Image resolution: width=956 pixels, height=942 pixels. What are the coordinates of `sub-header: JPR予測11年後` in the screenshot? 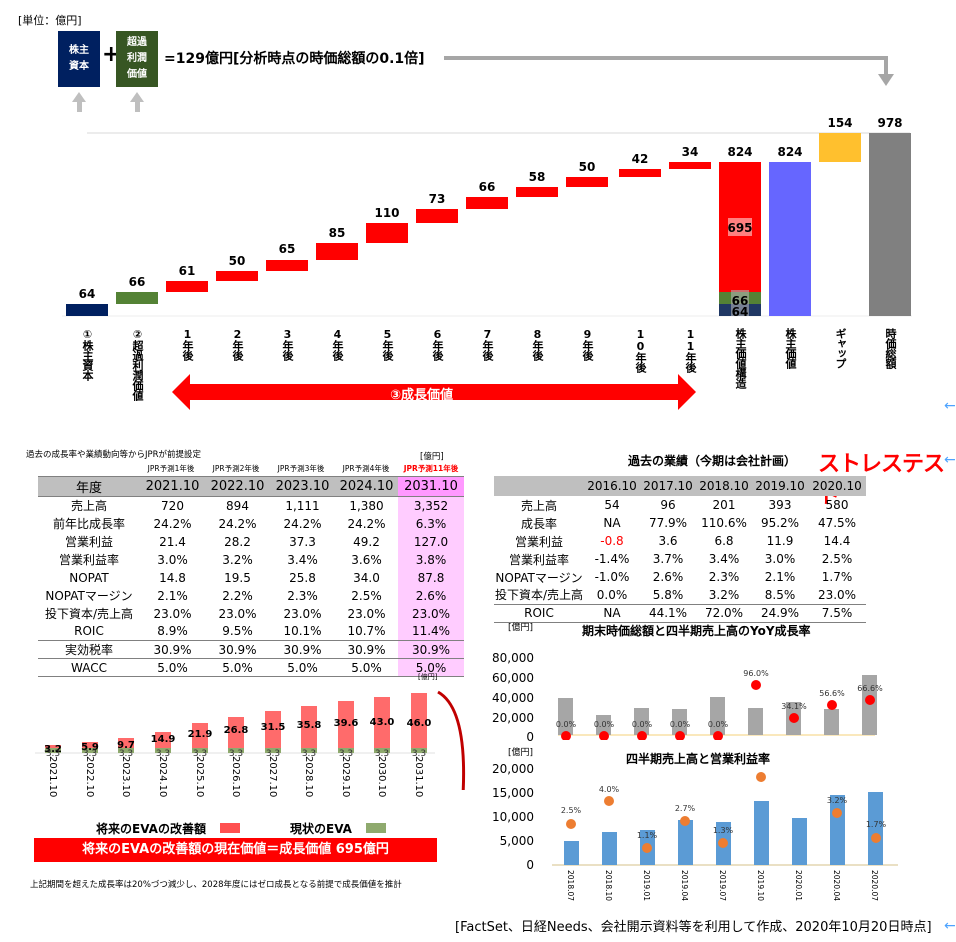 It's located at (431, 468).